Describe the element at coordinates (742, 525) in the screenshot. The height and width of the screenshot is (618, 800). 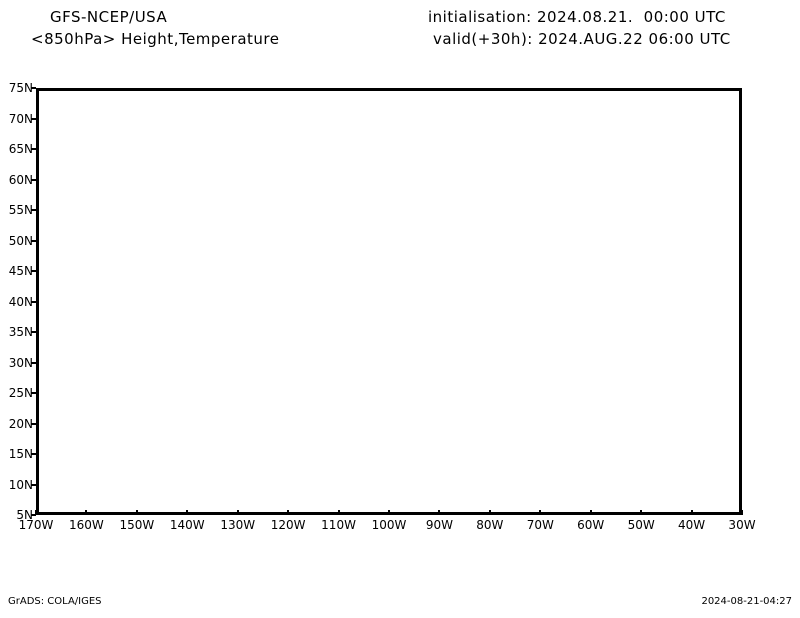
I see `x-tick-label: 30W` at that location.